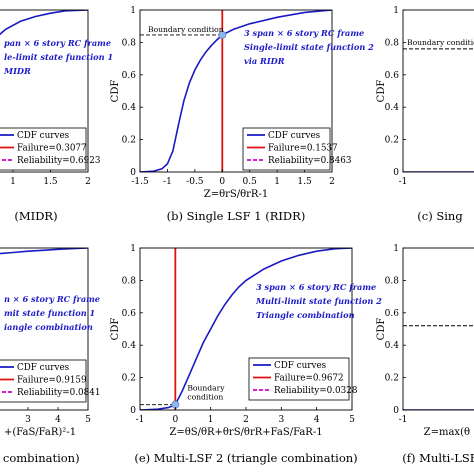 The width and height of the screenshot is (474, 474). I want to click on x-tick-label: 4, so click(58, 420).